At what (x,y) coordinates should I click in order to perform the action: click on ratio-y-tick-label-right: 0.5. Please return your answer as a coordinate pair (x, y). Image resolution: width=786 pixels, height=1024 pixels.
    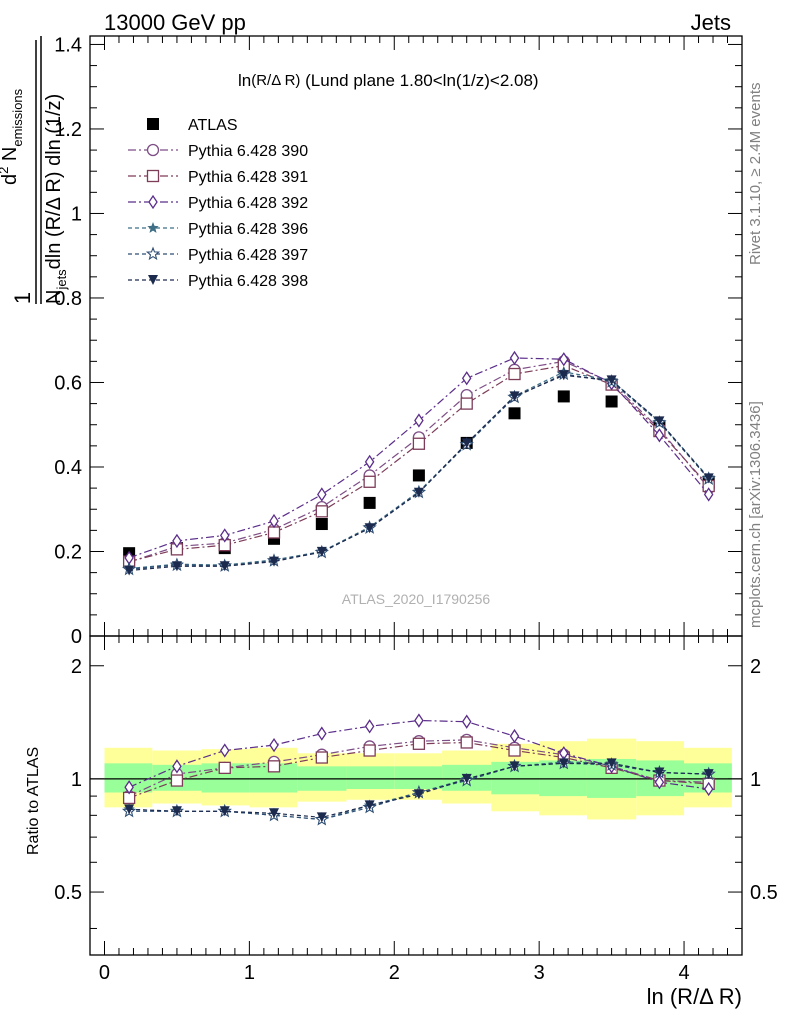
    Looking at the image, I should click on (764, 893).